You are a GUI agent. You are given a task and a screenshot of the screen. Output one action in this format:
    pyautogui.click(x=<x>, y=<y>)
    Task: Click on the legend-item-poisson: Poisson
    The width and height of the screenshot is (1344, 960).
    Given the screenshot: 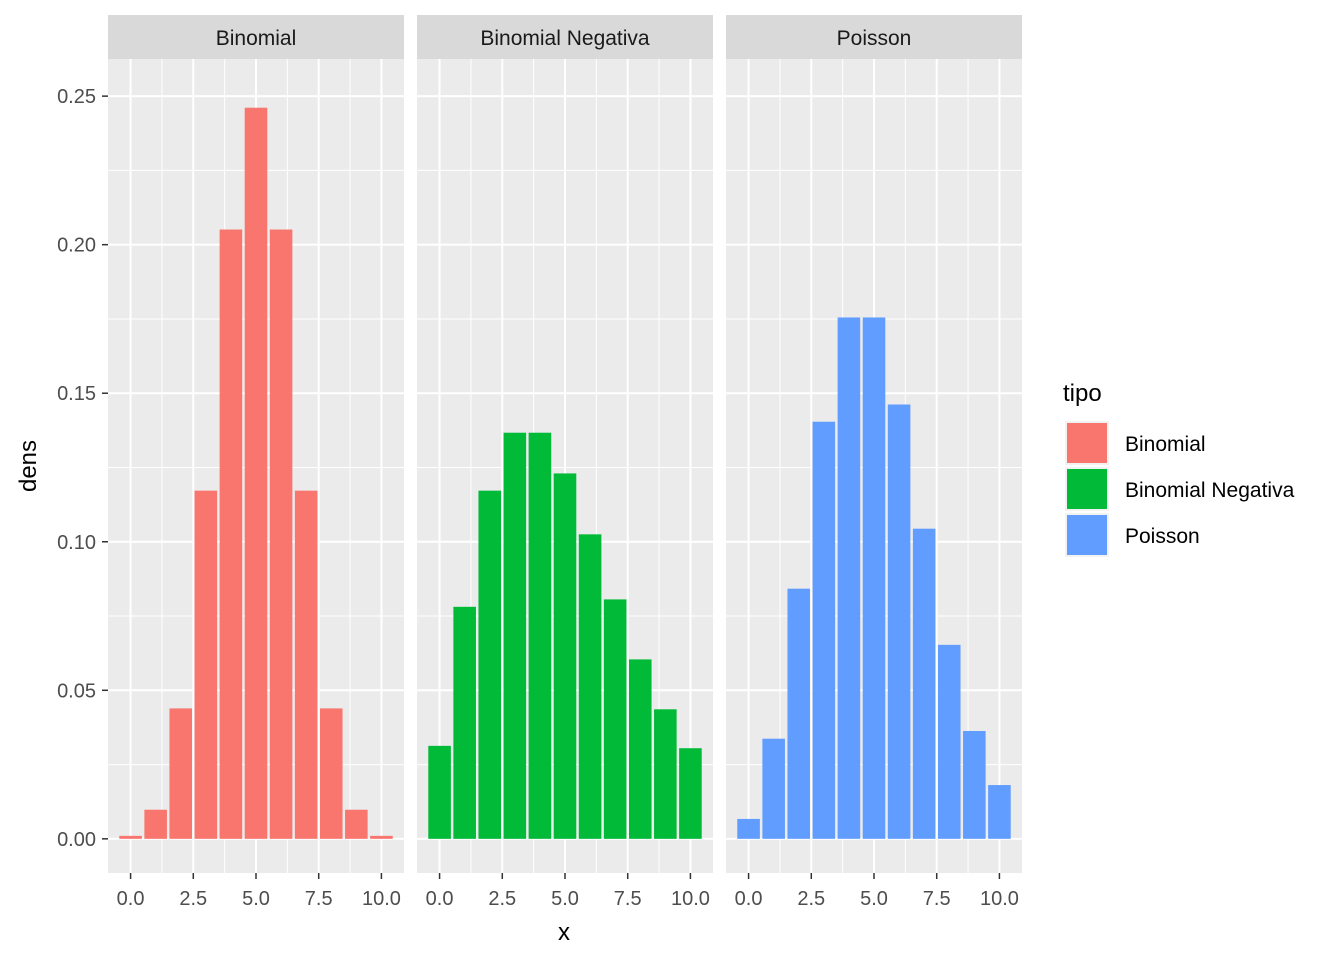 What is the action you would take?
    pyautogui.click(x=1132, y=535)
    